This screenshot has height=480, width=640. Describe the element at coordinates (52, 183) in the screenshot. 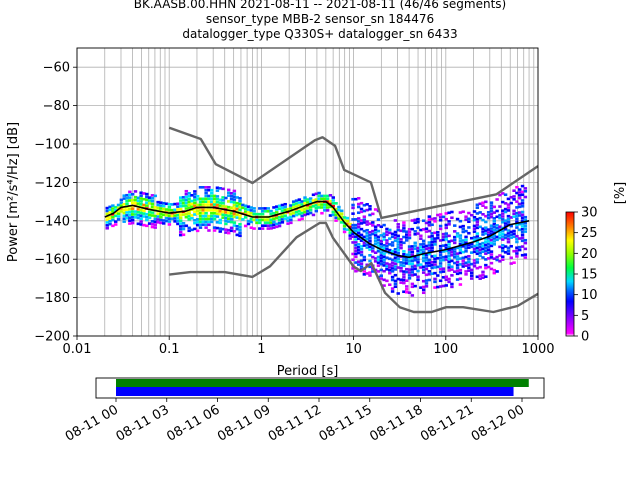

I see `y-tick-label: −120` at that location.